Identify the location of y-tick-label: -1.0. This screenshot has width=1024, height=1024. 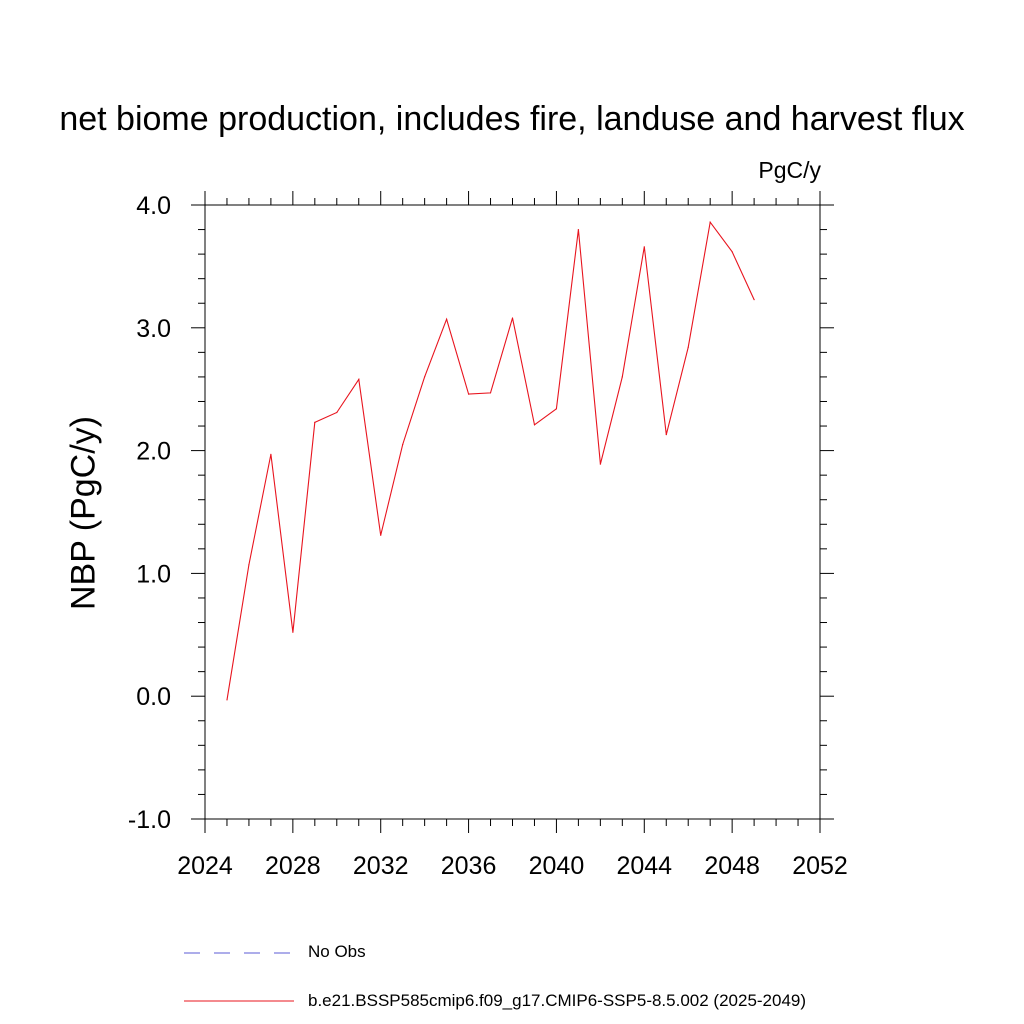
(149, 820).